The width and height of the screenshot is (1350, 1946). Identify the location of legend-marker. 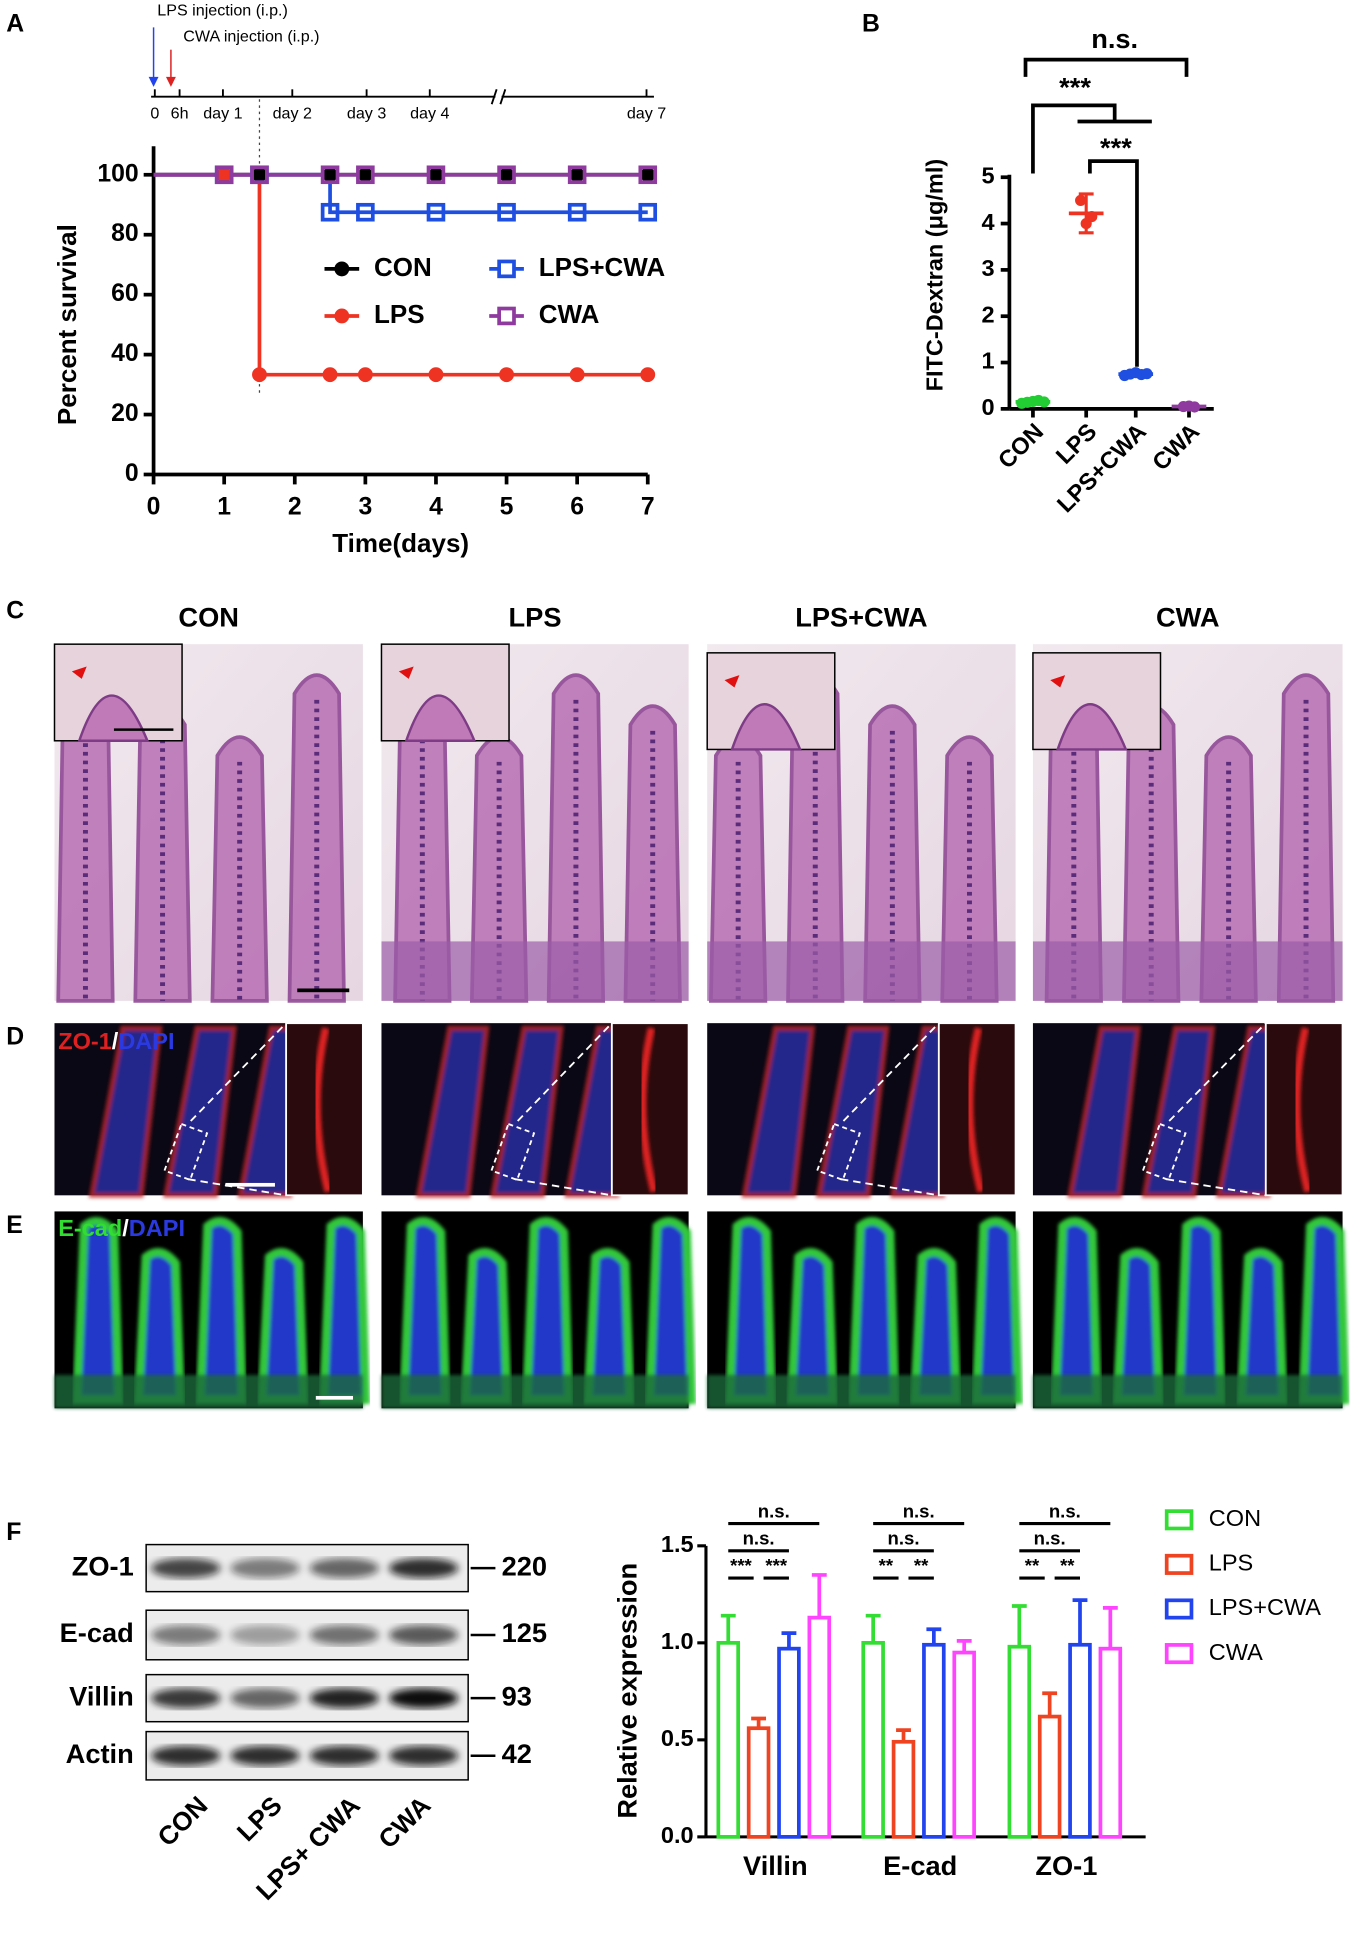
(342, 316).